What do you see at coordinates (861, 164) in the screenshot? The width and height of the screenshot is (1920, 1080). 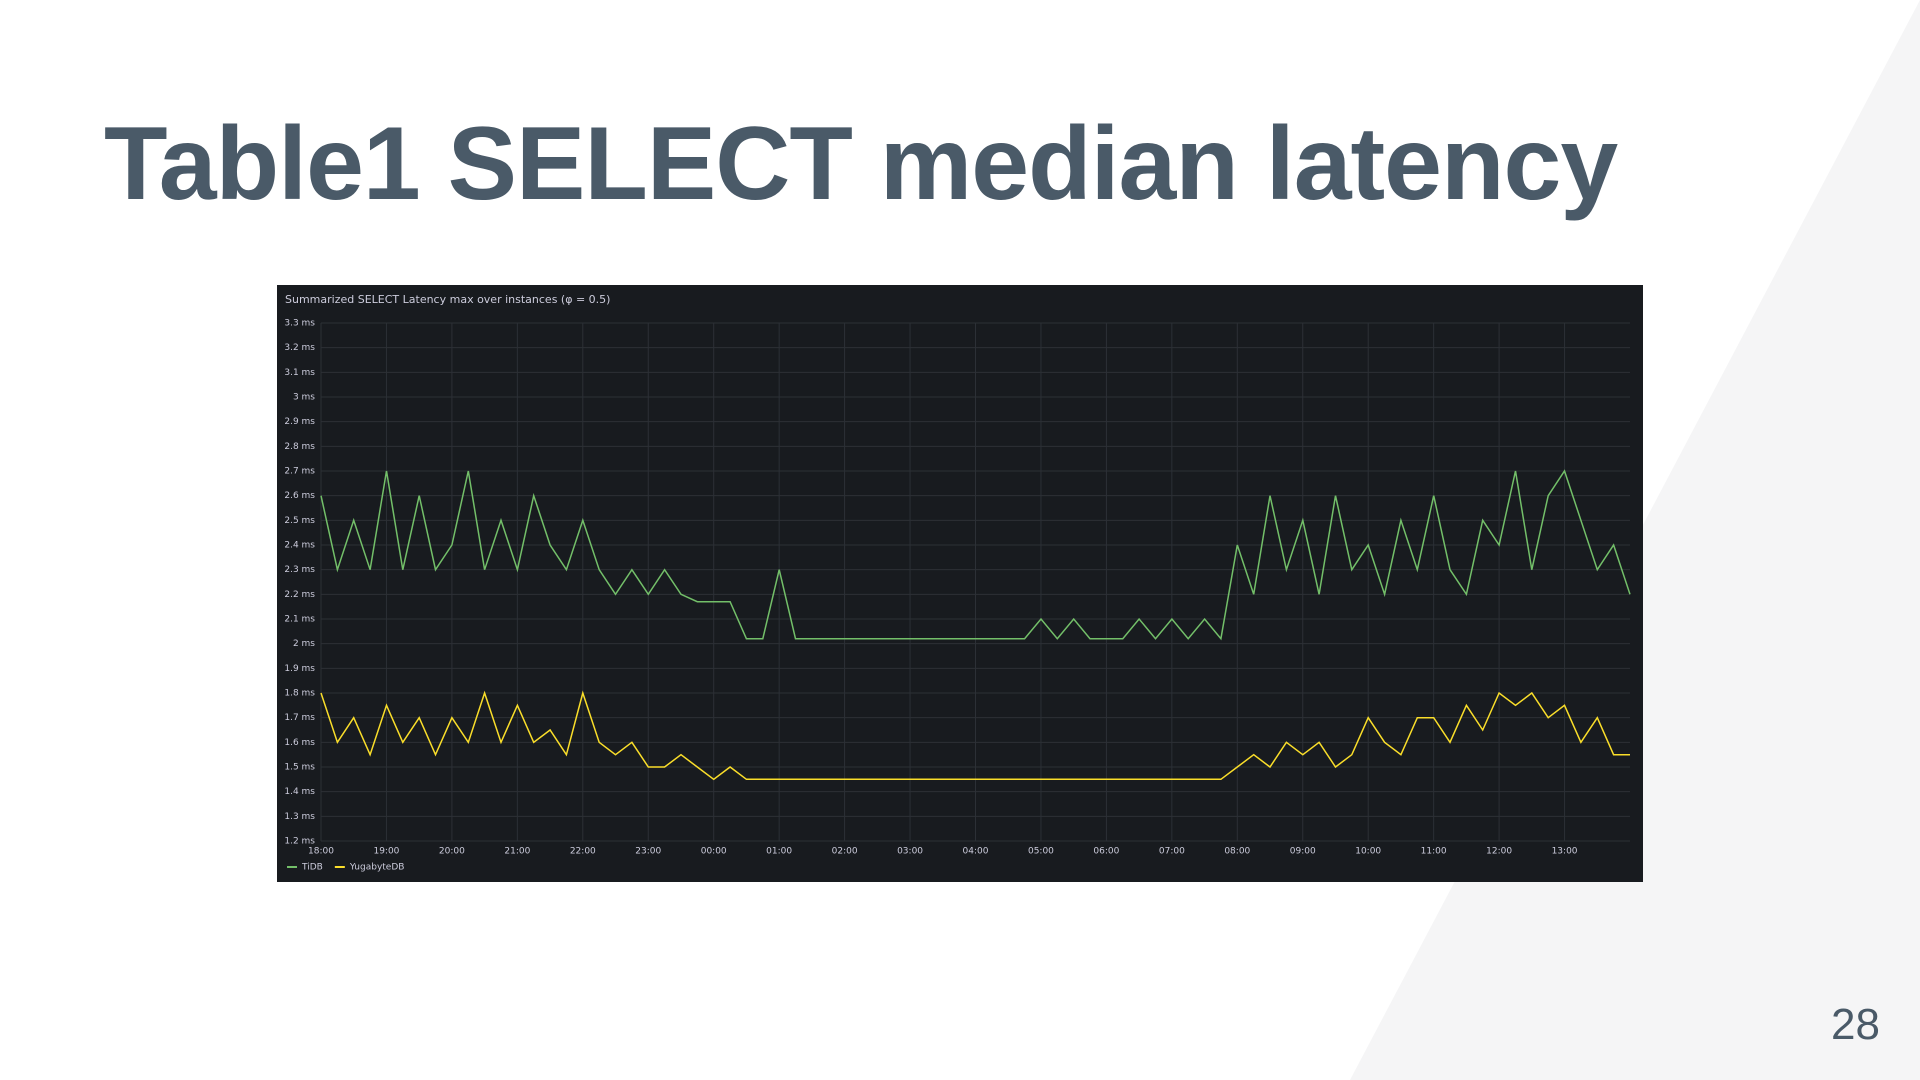 I see `slide-title: Table1 SELECT median latency` at bounding box center [861, 164].